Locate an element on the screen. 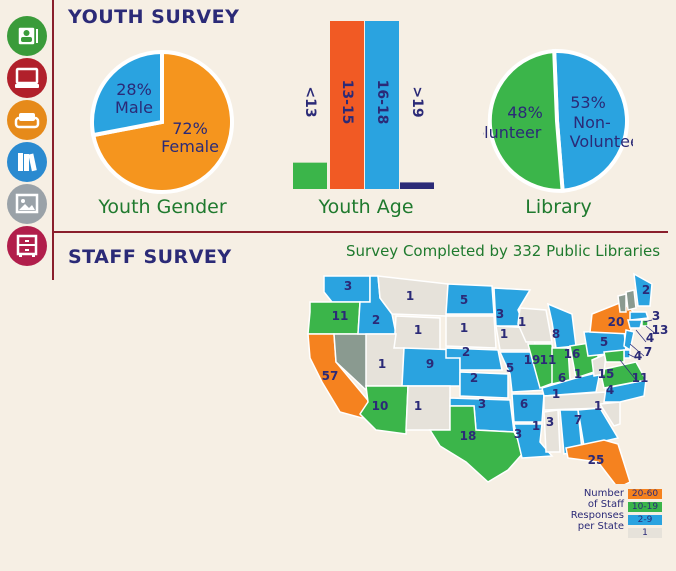 The height and width of the screenshot is (571, 676). picture-icon is located at coordinates (27, 204).